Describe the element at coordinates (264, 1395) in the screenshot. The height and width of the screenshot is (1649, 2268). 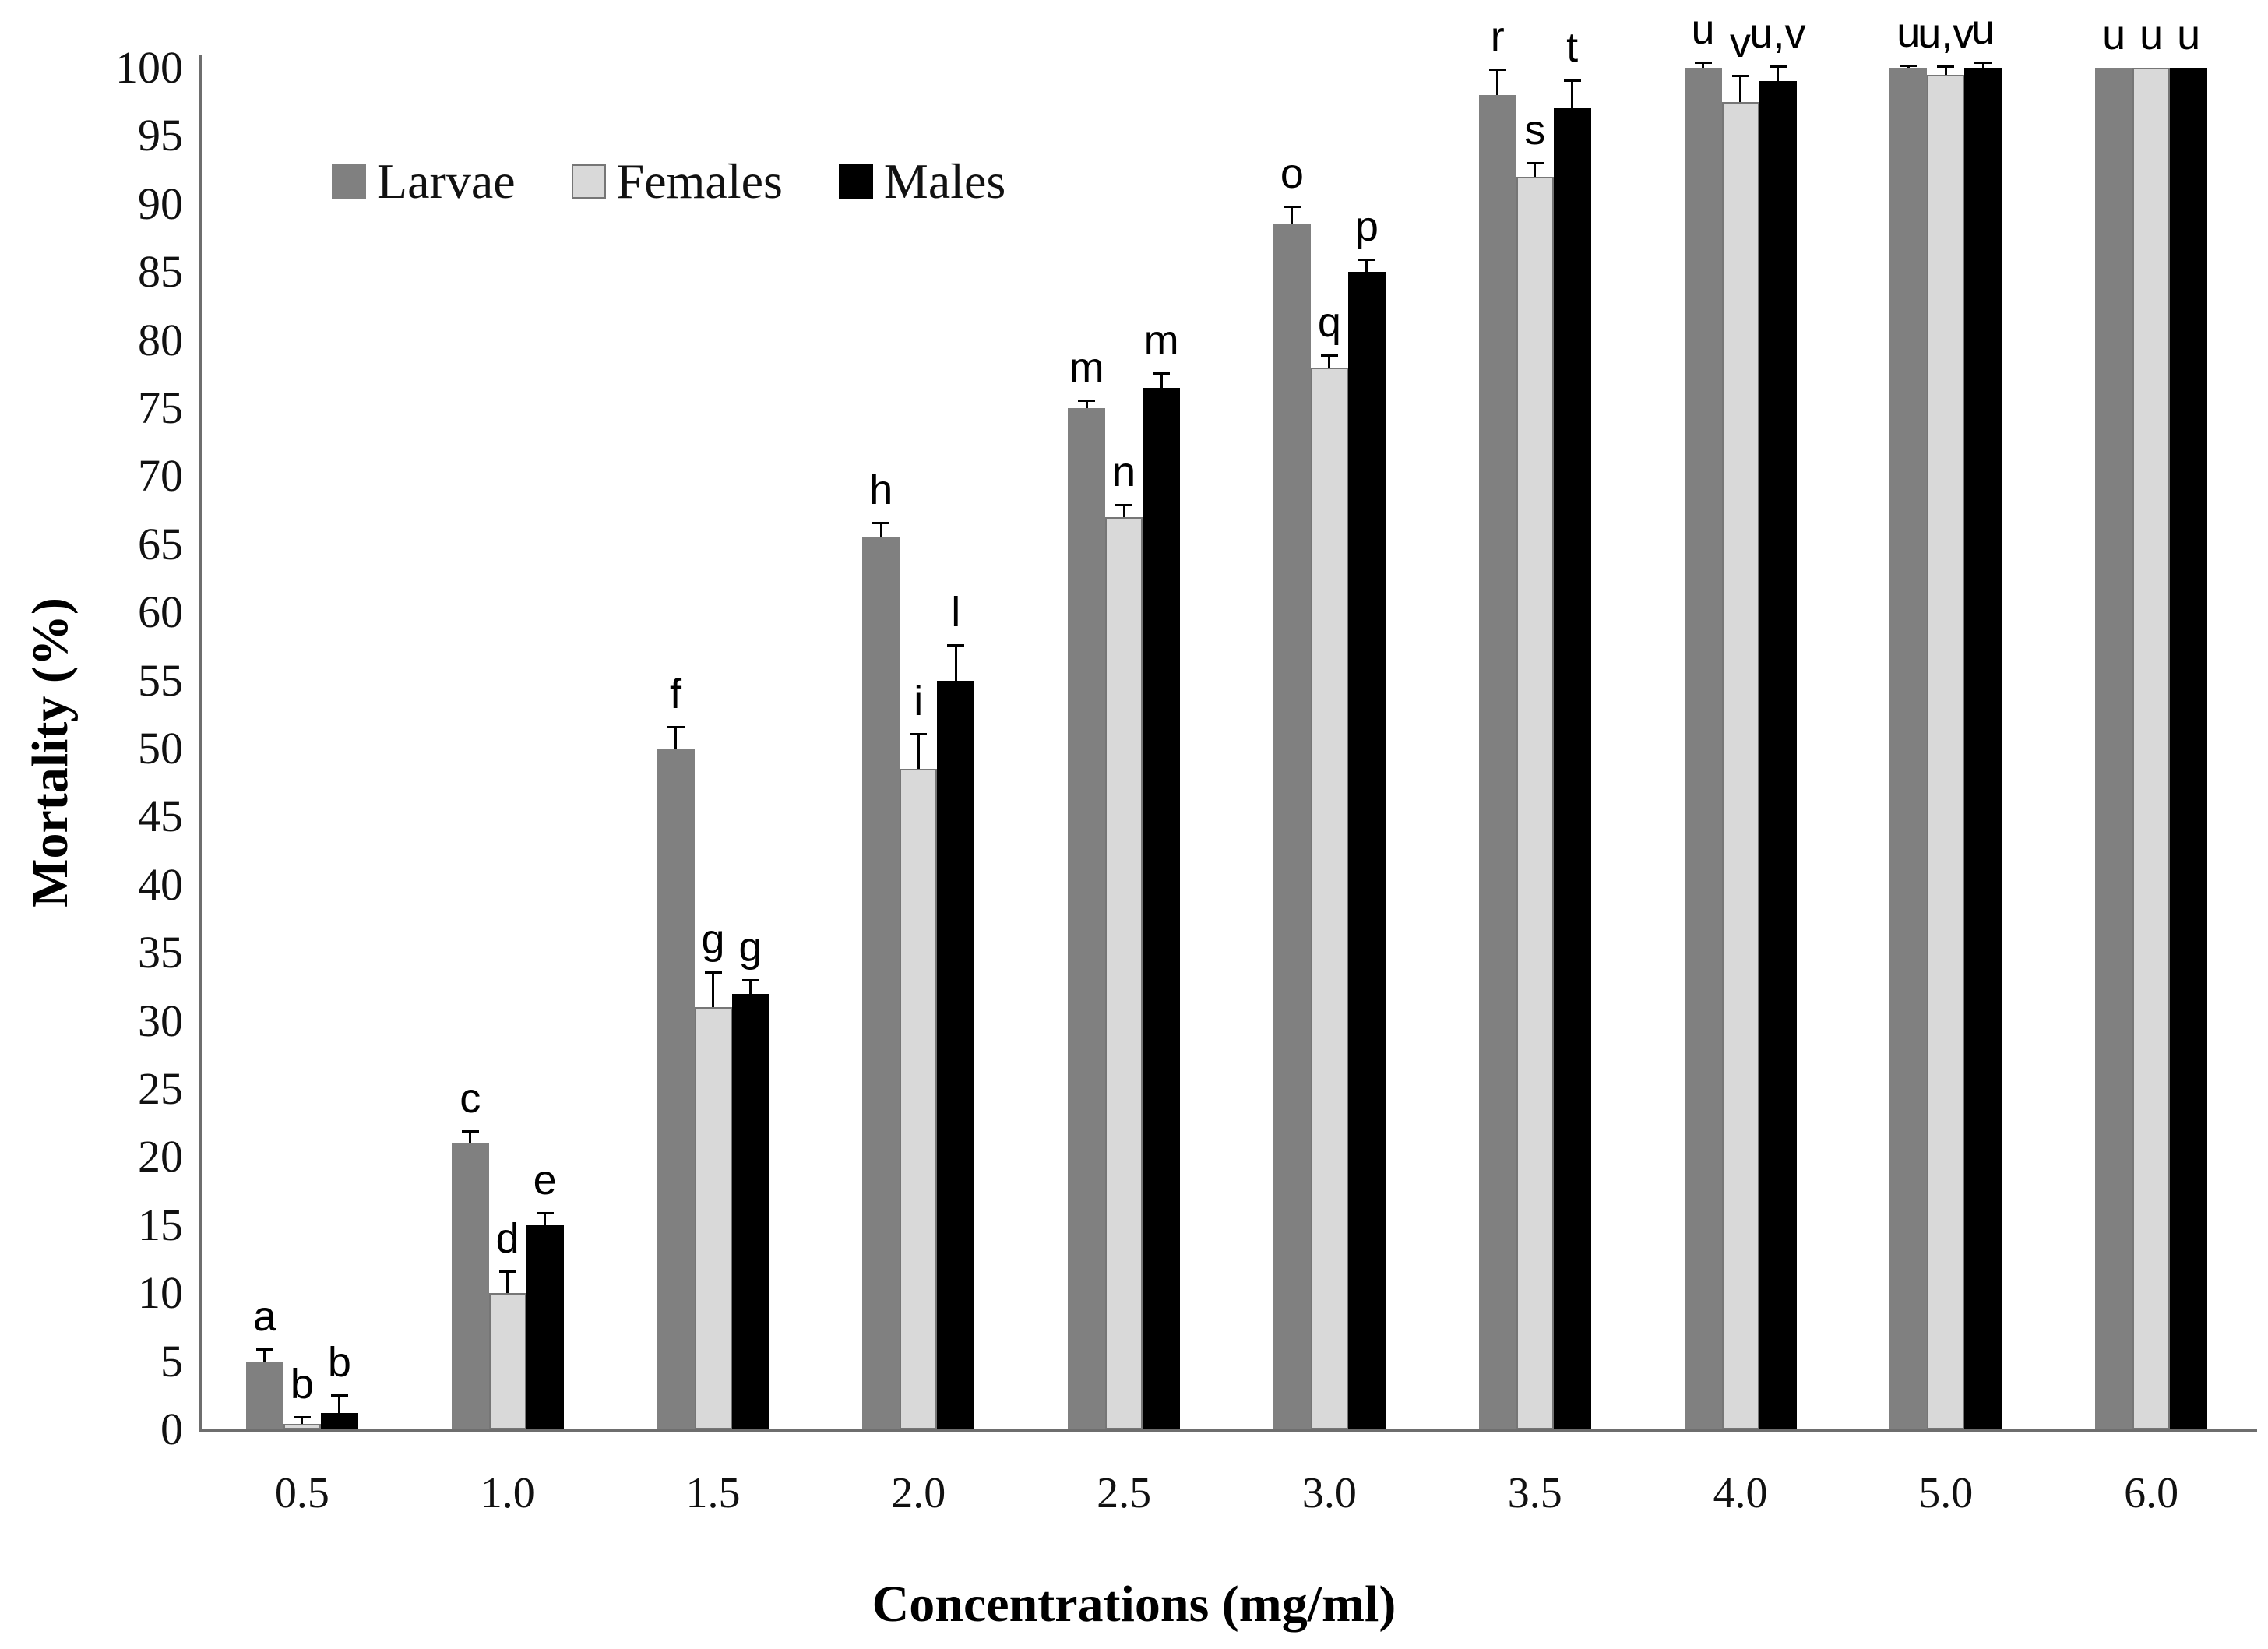
I see `bar-larvae-0.5` at that location.